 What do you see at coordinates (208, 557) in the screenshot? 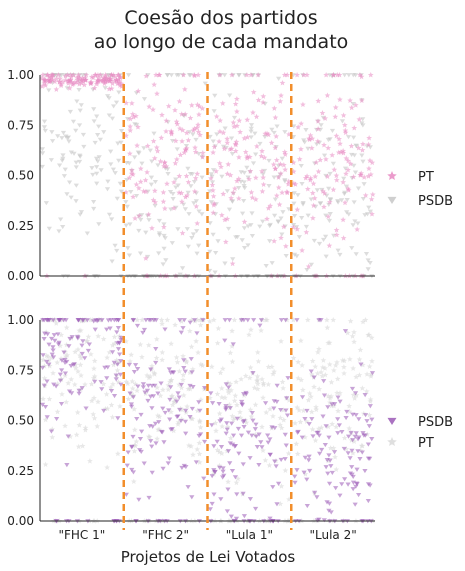
I see `x-axis-label: Projetos de Lei Votados` at bounding box center [208, 557].